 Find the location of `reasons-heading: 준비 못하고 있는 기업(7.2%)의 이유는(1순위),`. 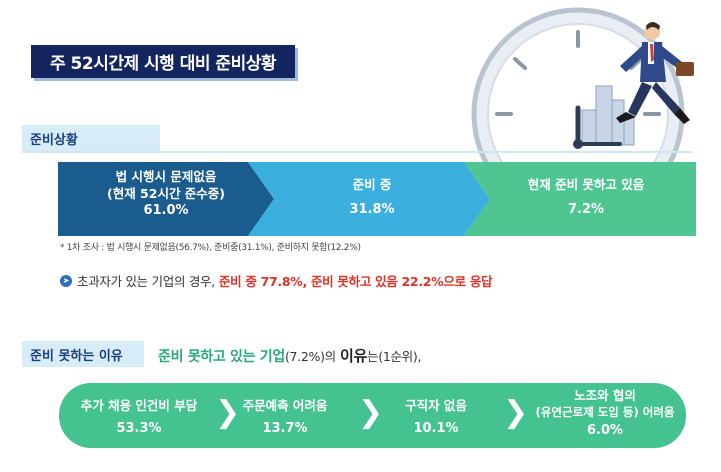

reasons-heading: 준비 못하고 있는 기업(7.2%)의 이유는(1순위), is located at coordinates (289, 355).